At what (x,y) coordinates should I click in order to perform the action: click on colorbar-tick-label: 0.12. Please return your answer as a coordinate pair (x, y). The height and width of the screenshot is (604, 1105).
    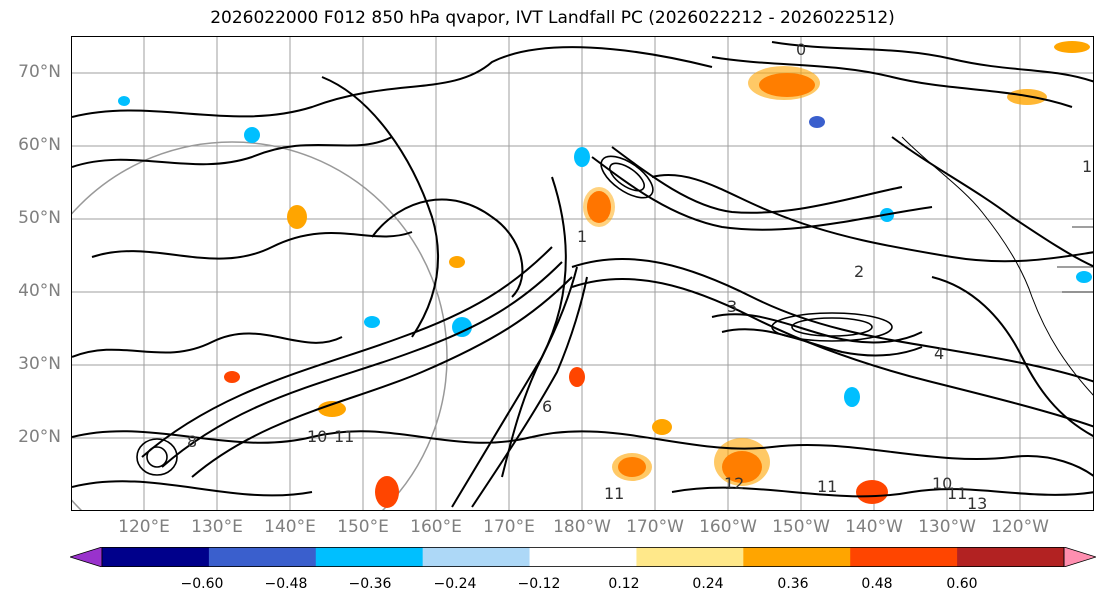
    Looking at the image, I should click on (624, 584).